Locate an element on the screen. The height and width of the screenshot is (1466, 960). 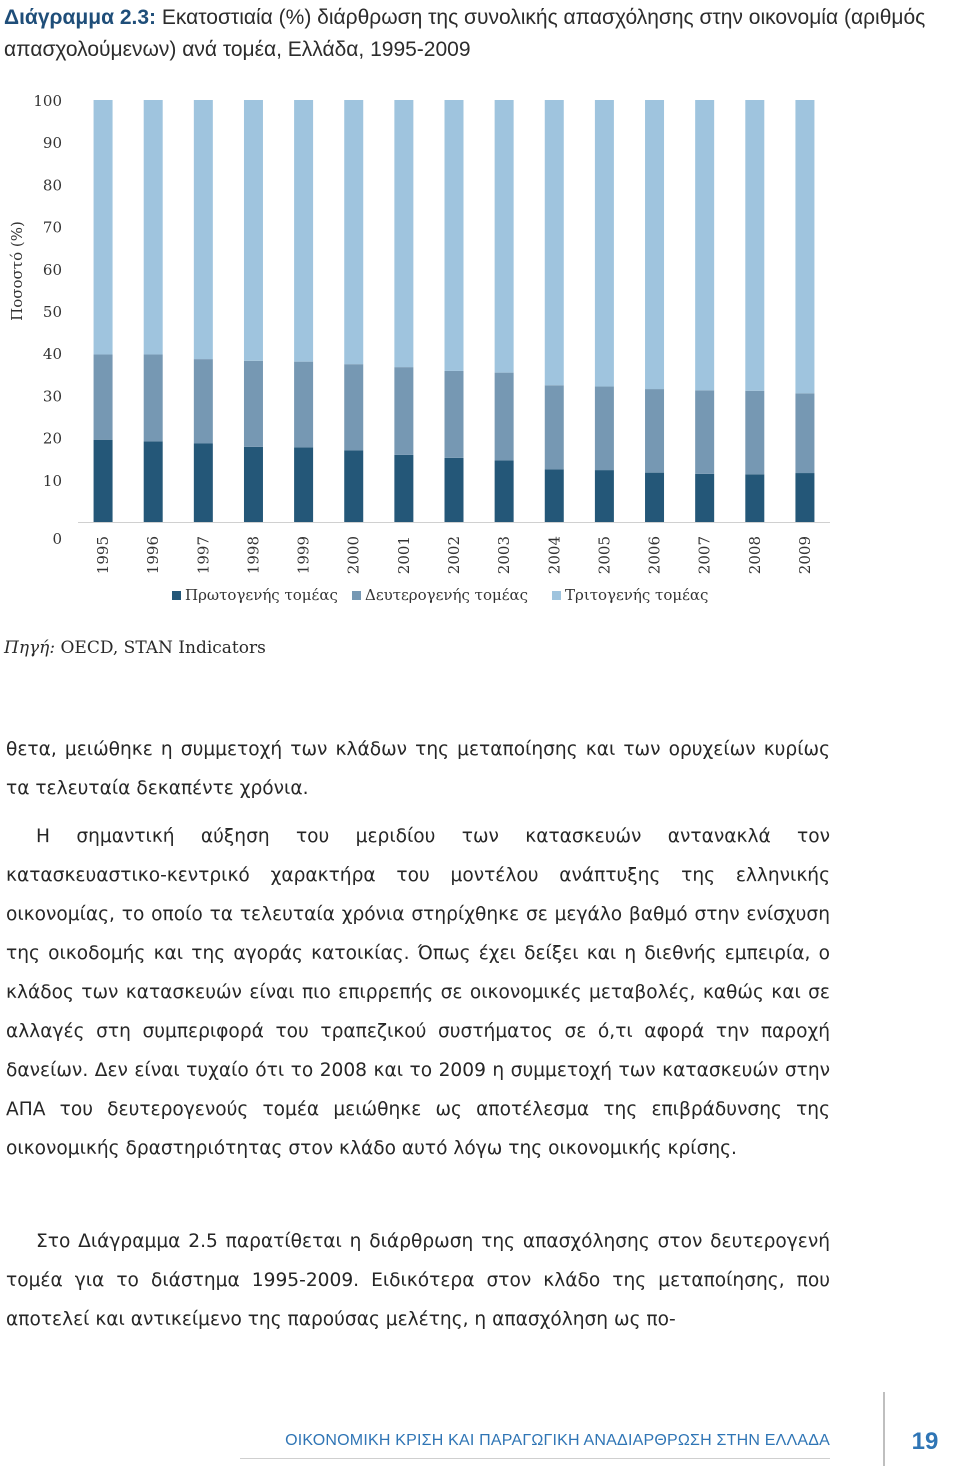
legend-label: Δευτερογενής τομέας is located at coordinates (446, 595).